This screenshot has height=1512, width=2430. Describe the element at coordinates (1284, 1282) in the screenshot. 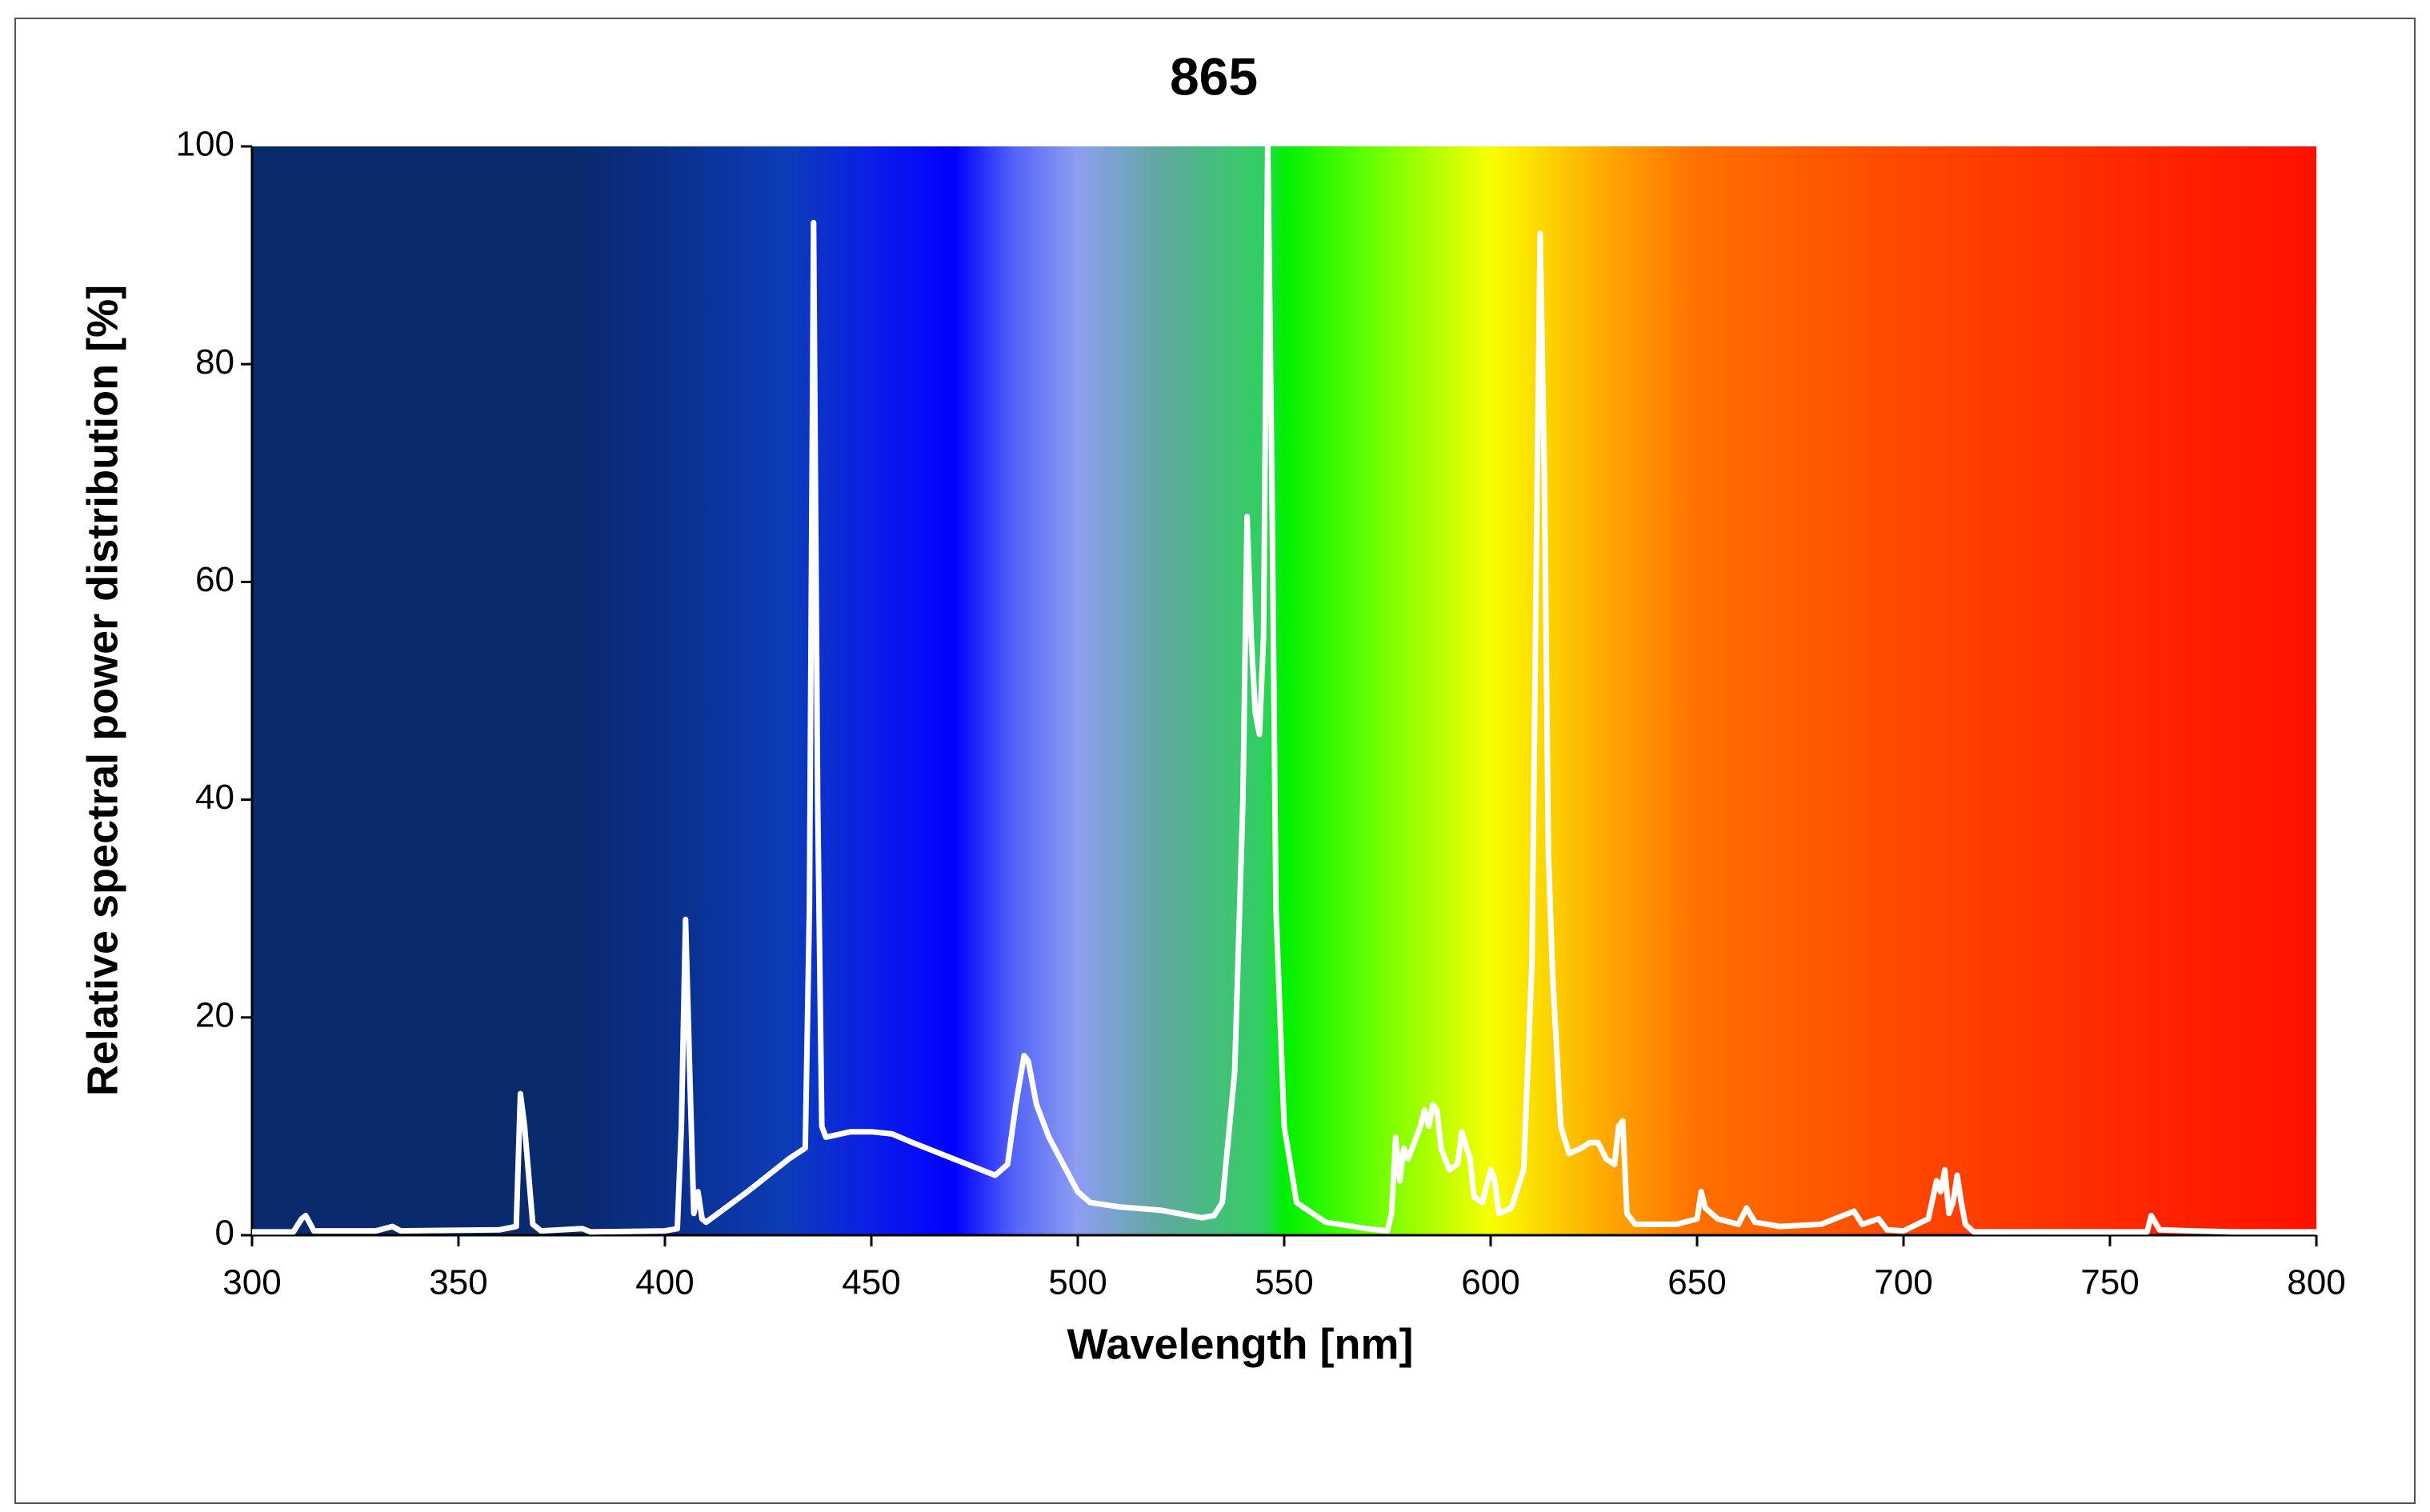

I see `x-tick-label: 550` at that location.